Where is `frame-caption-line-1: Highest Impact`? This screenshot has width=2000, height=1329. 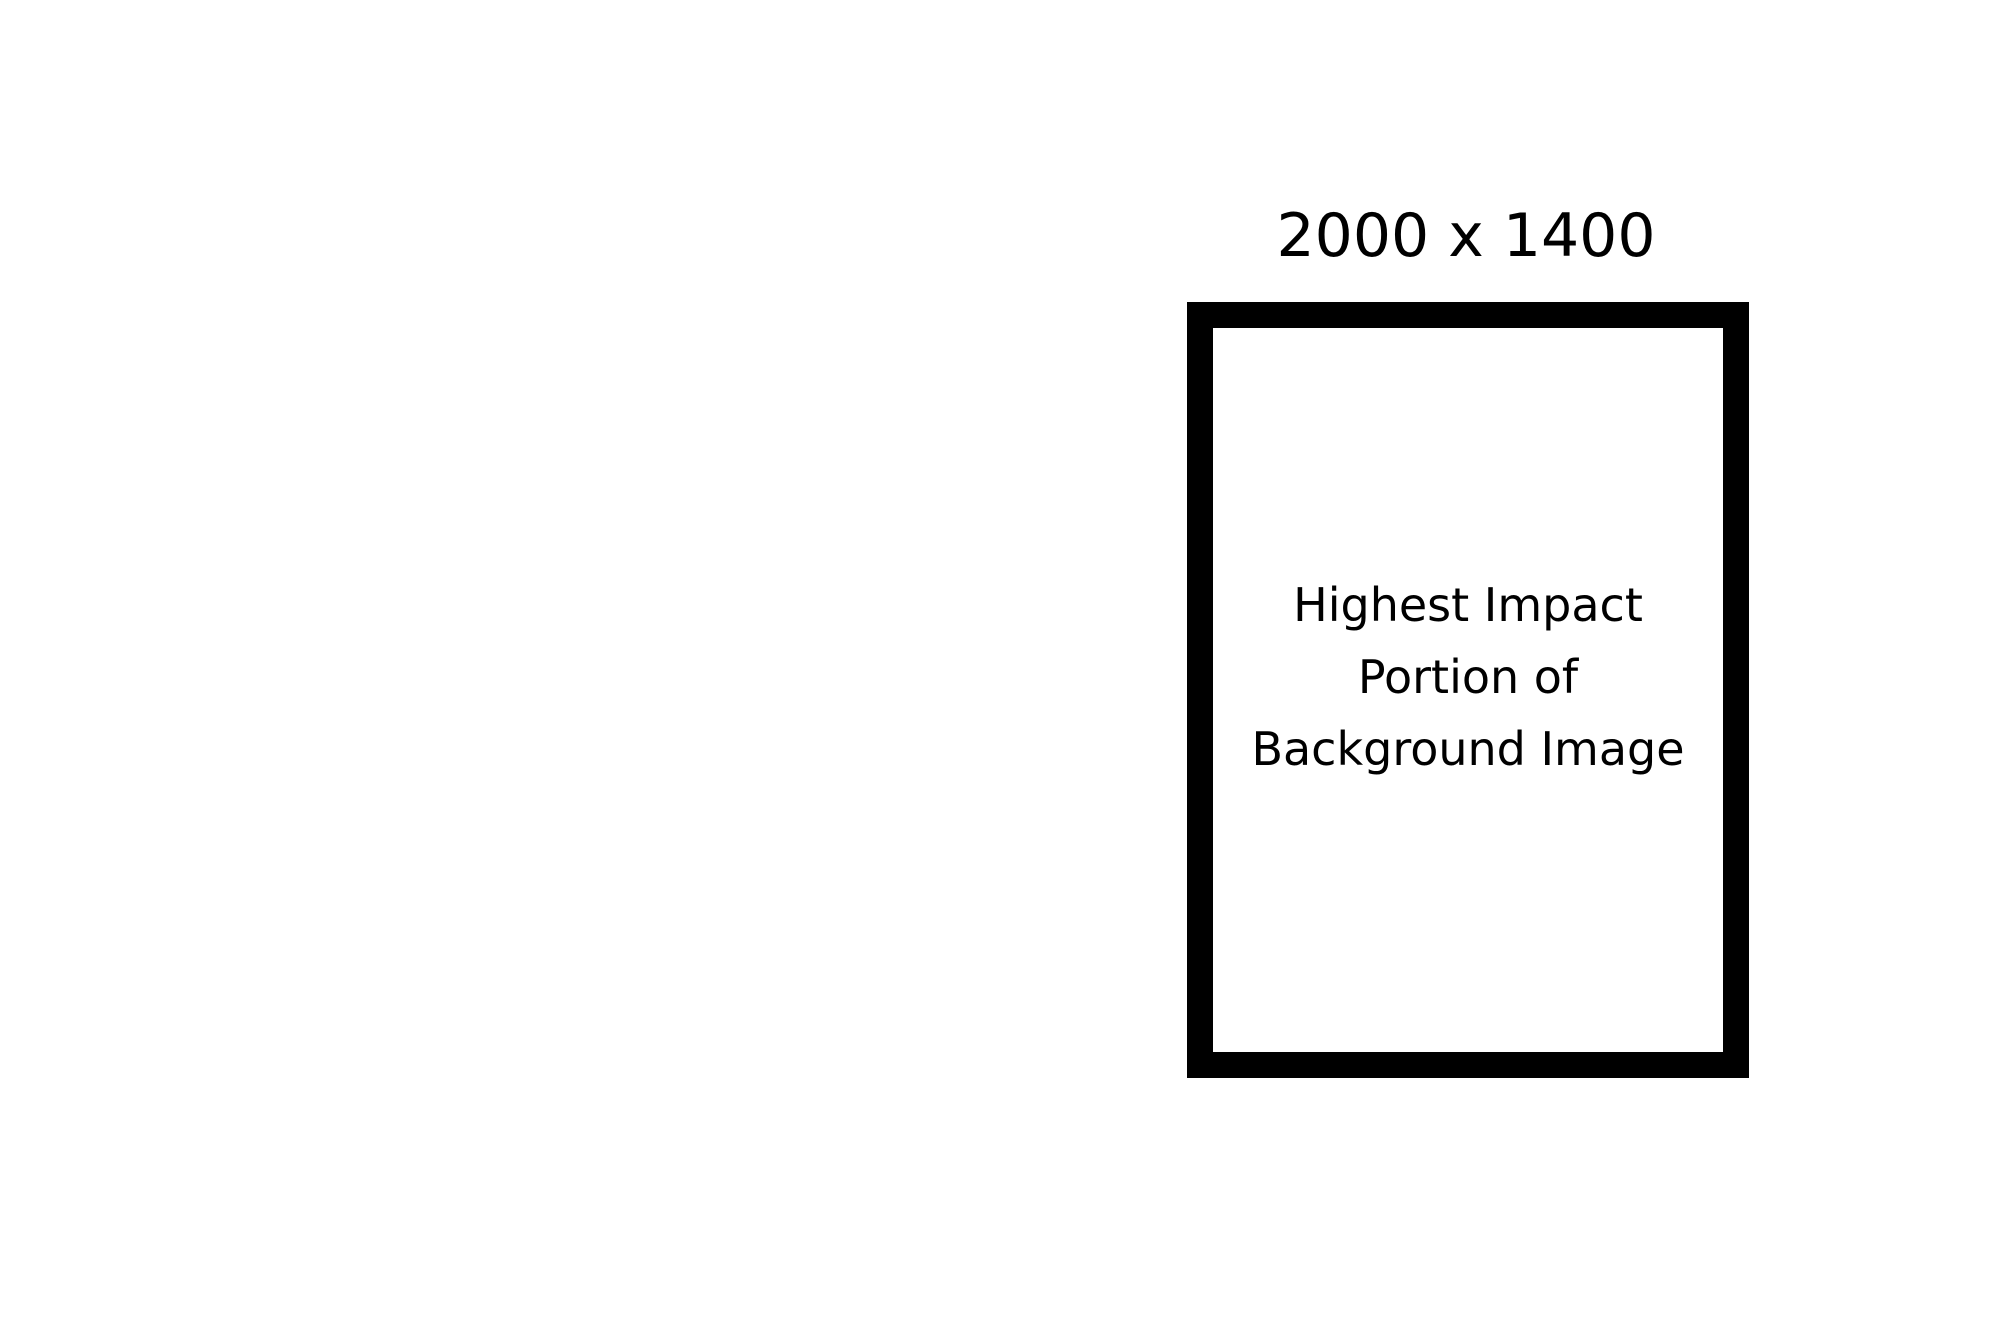 frame-caption-line-1: Highest Impact is located at coordinates (1468, 605).